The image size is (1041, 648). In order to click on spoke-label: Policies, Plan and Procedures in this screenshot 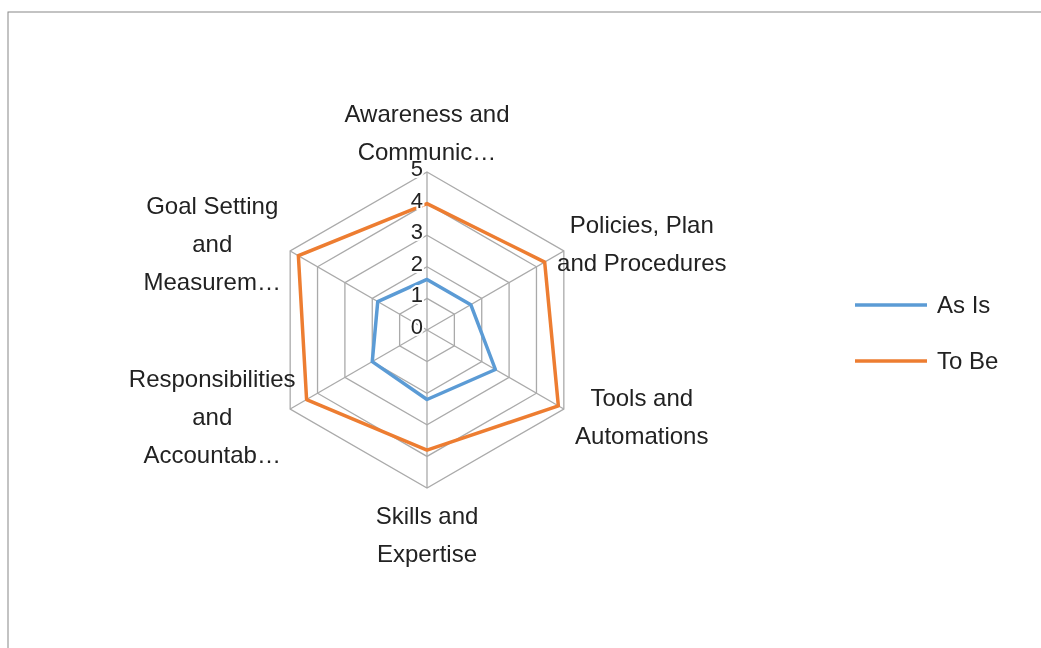, I will do `click(642, 243)`.